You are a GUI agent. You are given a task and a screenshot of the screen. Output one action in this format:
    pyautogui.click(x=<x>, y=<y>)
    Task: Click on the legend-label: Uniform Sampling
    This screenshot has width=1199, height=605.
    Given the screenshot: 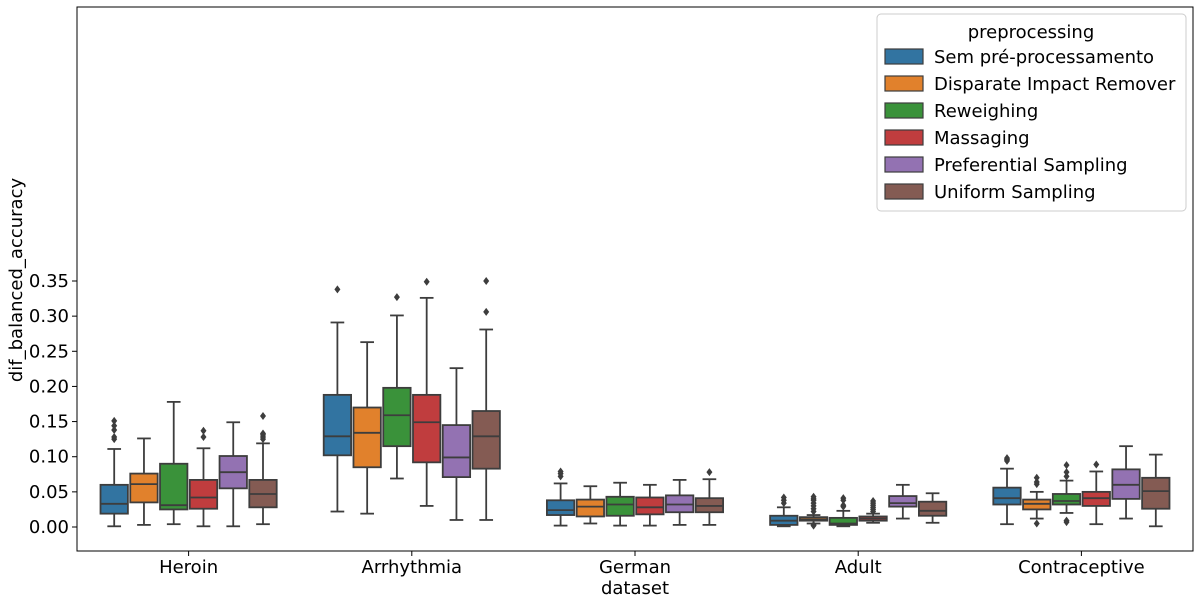 What is the action you would take?
    pyautogui.click(x=1015, y=192)
    